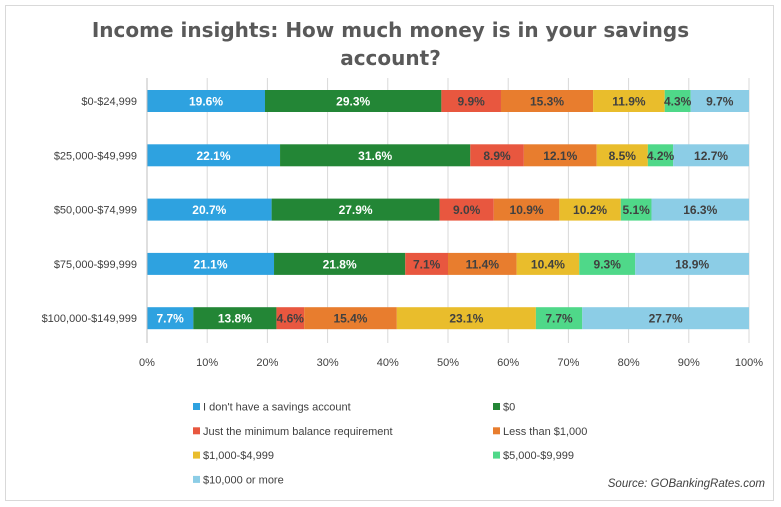 Image resolution: width=781 pixels, height=507 pixels. Describe the element at coordinates (686, 484) in the screenshot. I see `source-note: Source: GOBankingRates.com` at that location.